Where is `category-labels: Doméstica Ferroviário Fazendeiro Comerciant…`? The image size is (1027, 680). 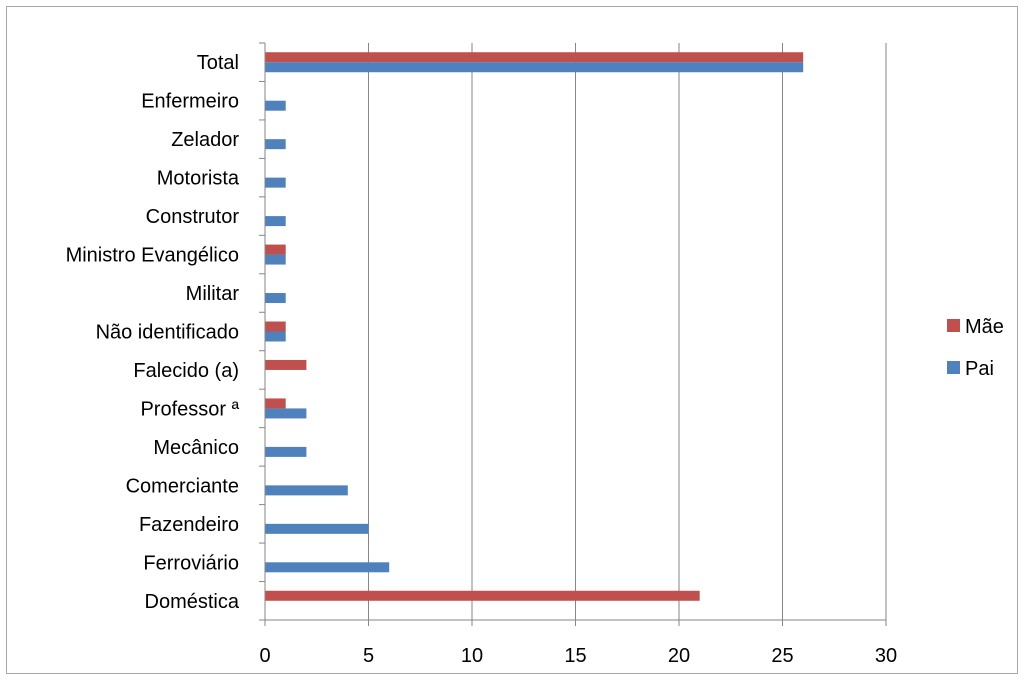
category-labels: Doméstica Ferroviário Fazendeiro Comerciant… is located at coordinates (153, 332).